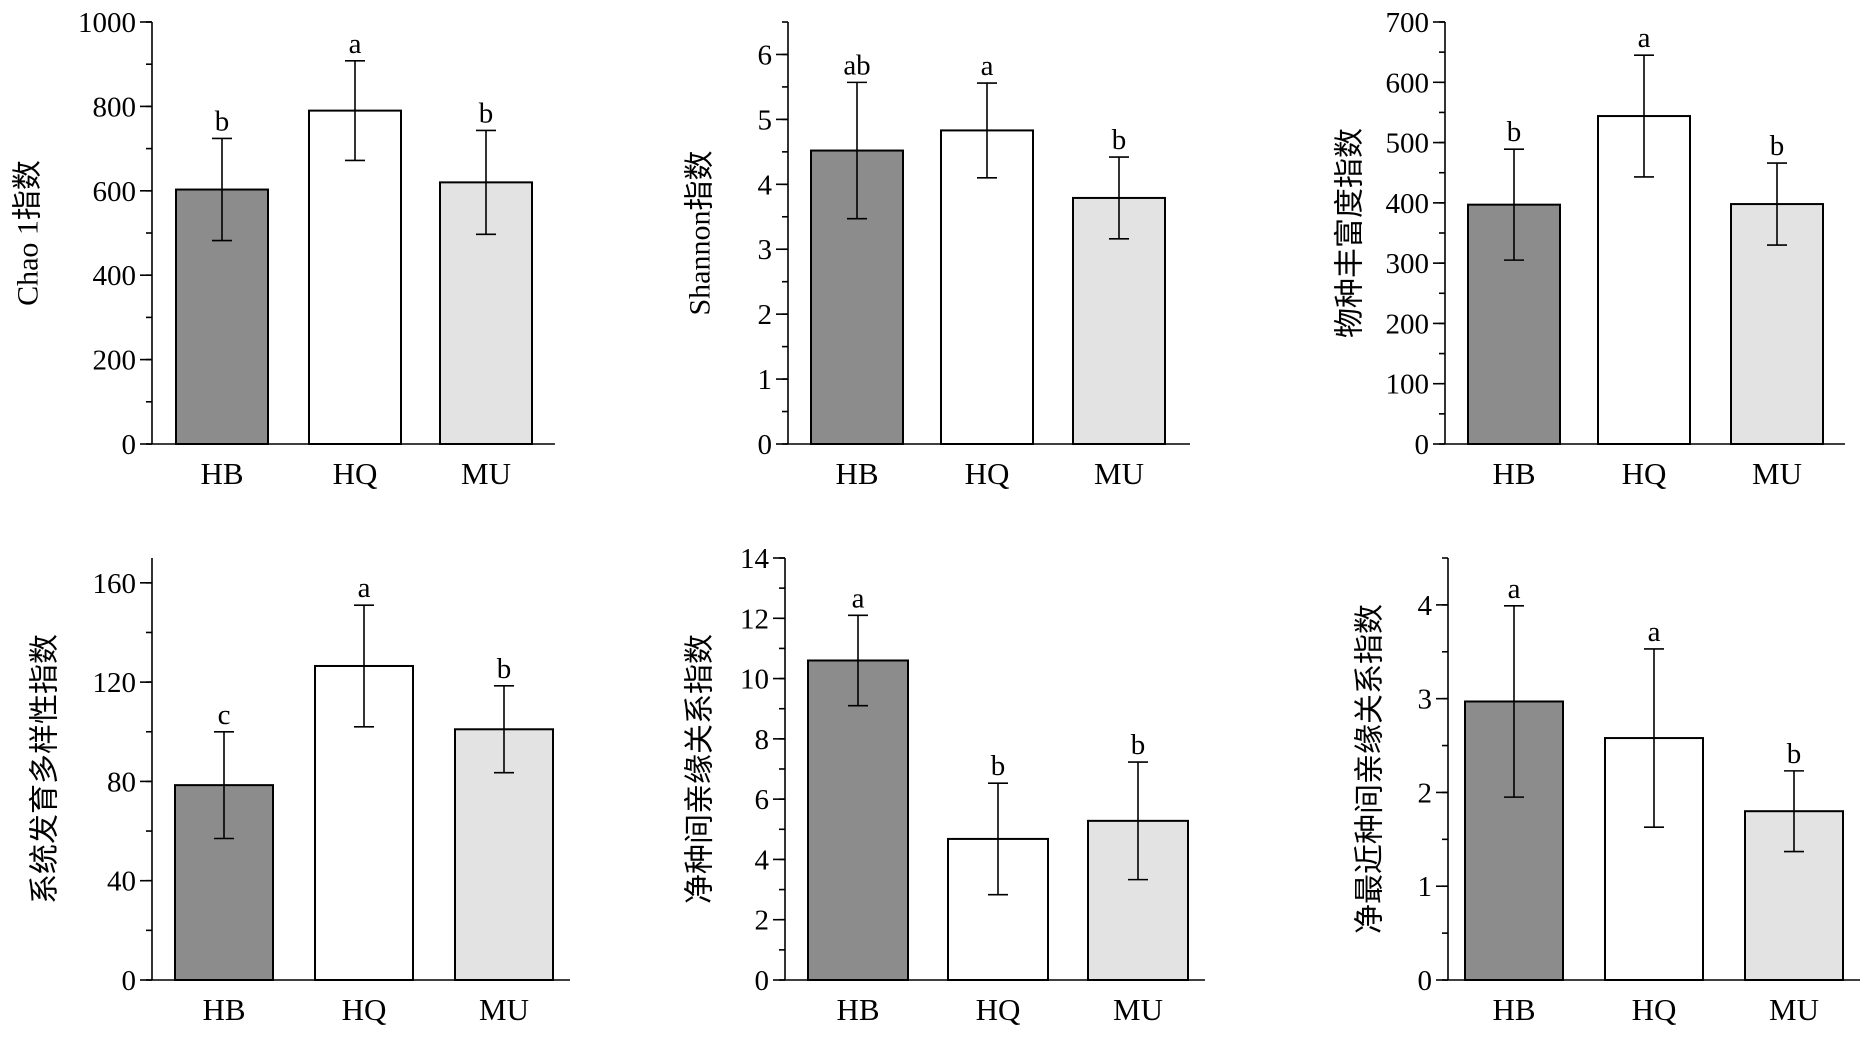  I want to click on y-axis-label: 物种丰富度指数, so click(1350, 233).